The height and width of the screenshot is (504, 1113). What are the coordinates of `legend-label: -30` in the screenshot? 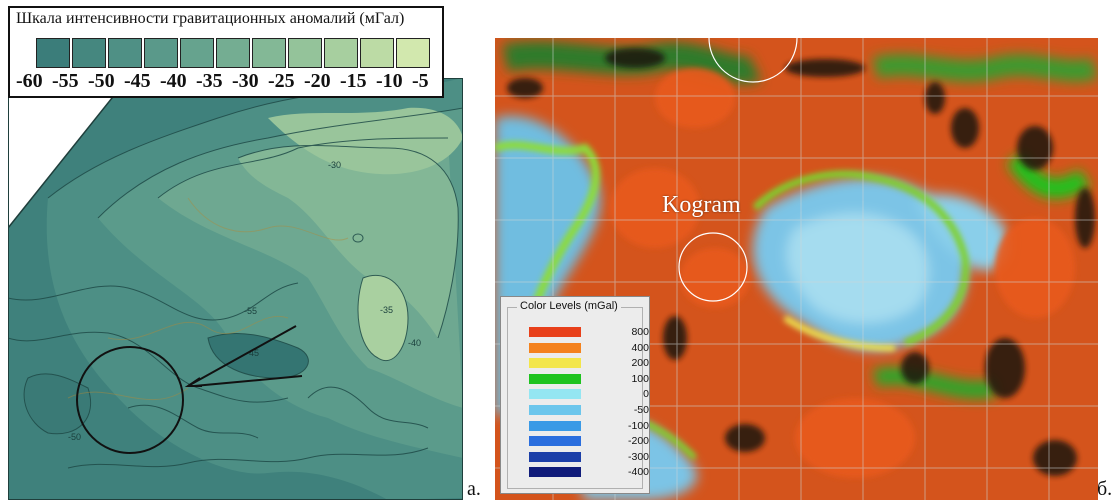 It's located at (245, 81).